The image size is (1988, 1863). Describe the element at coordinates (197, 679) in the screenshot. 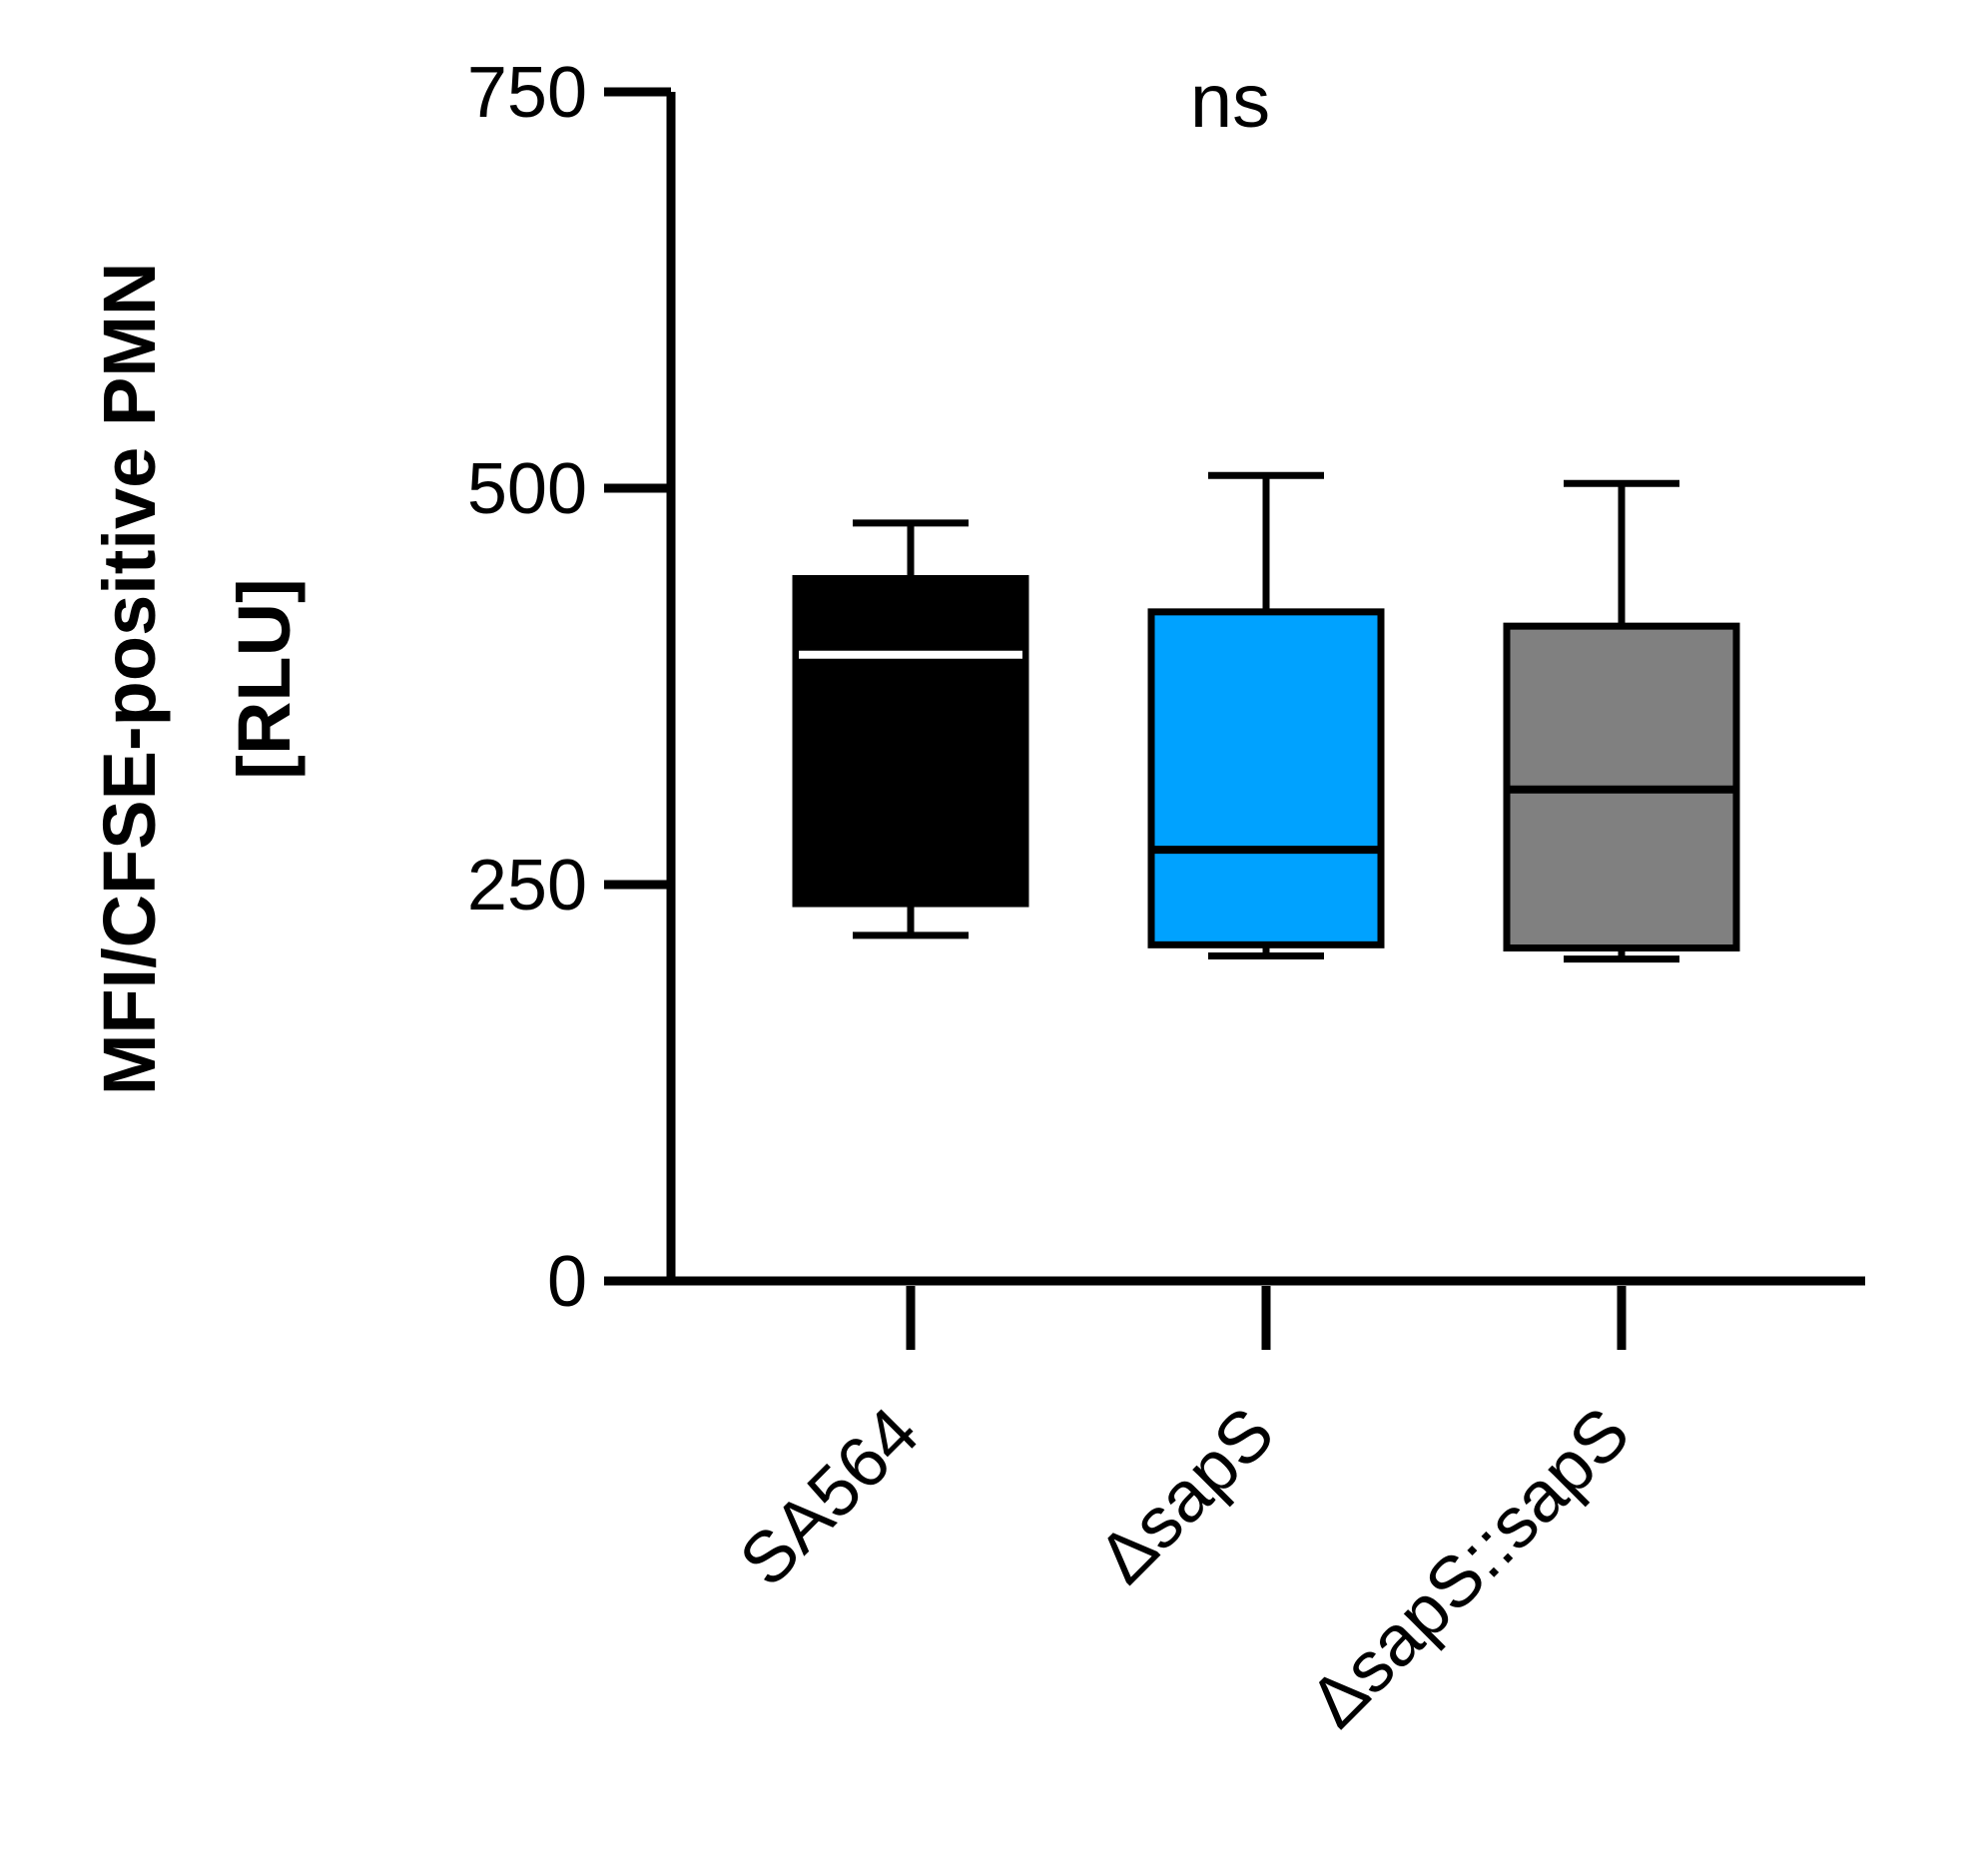

I see `y-axis-label: MFI/CFSE-positive PMN [RLU]` at that location.